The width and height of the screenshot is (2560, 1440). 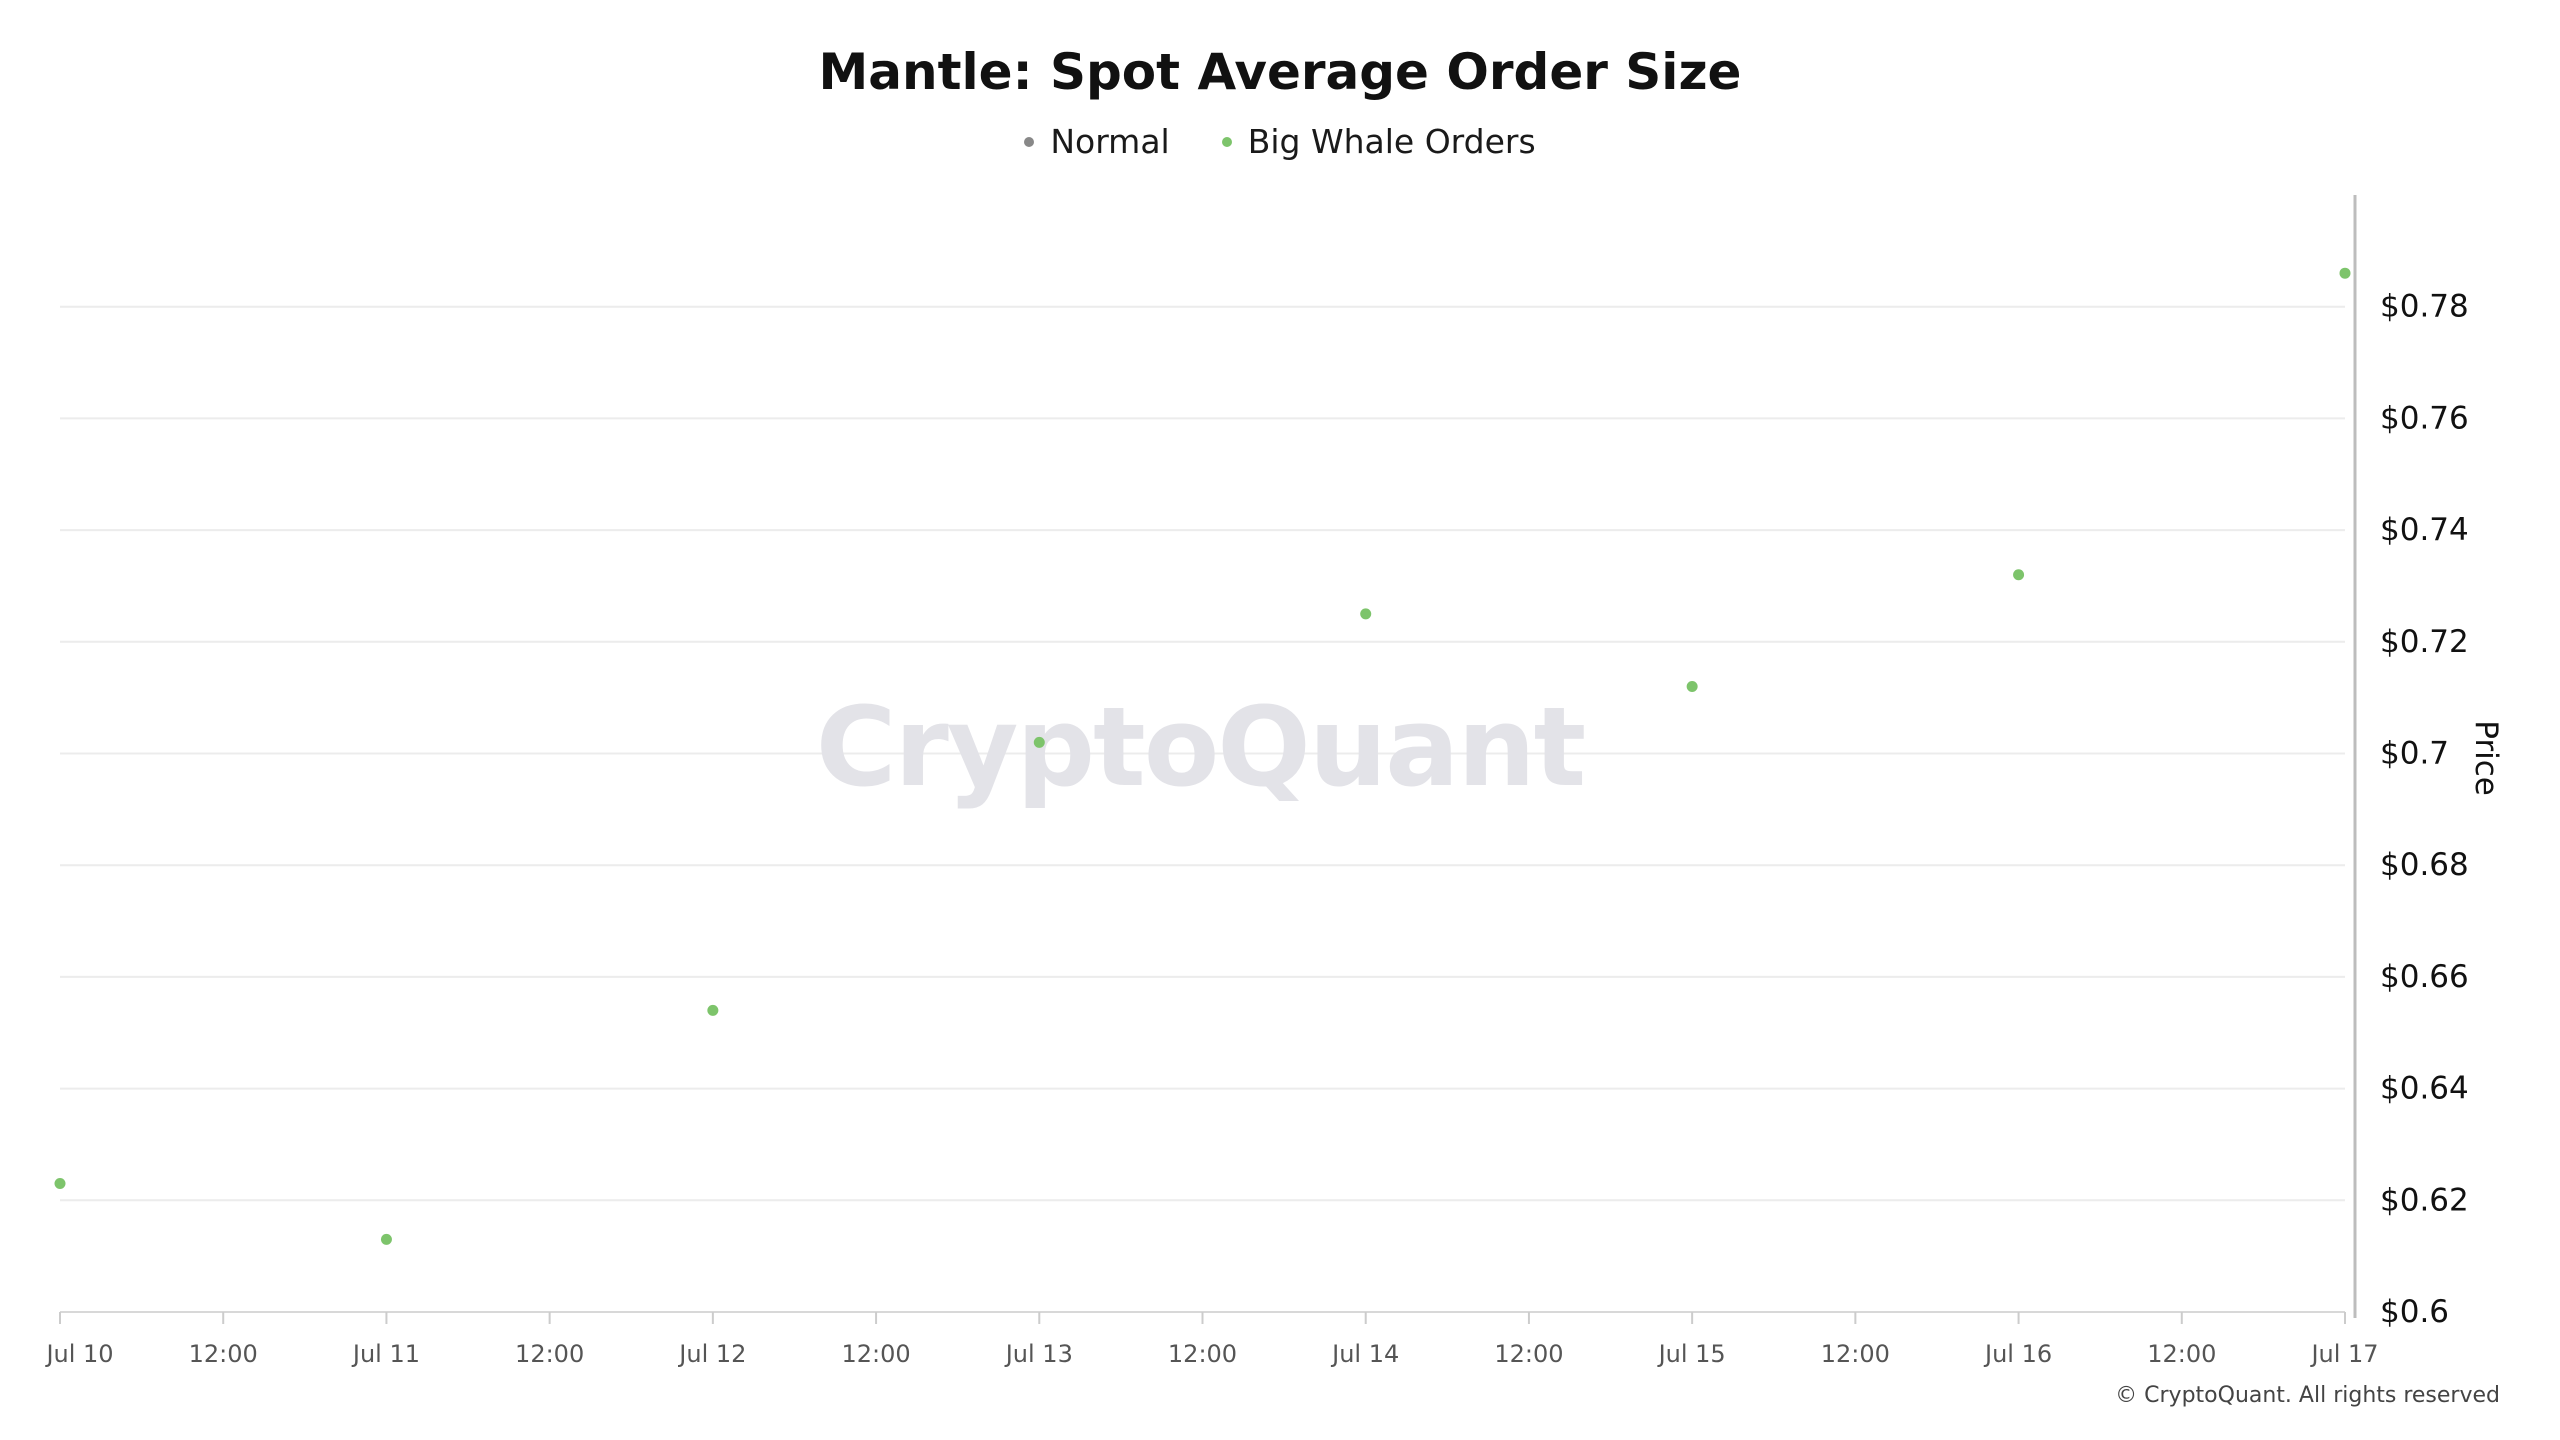 What do you see at coordinates (711, 1354) in the screenshot?
I see `x-tick-label: Jul 12` at bounding box center [711, 1354].